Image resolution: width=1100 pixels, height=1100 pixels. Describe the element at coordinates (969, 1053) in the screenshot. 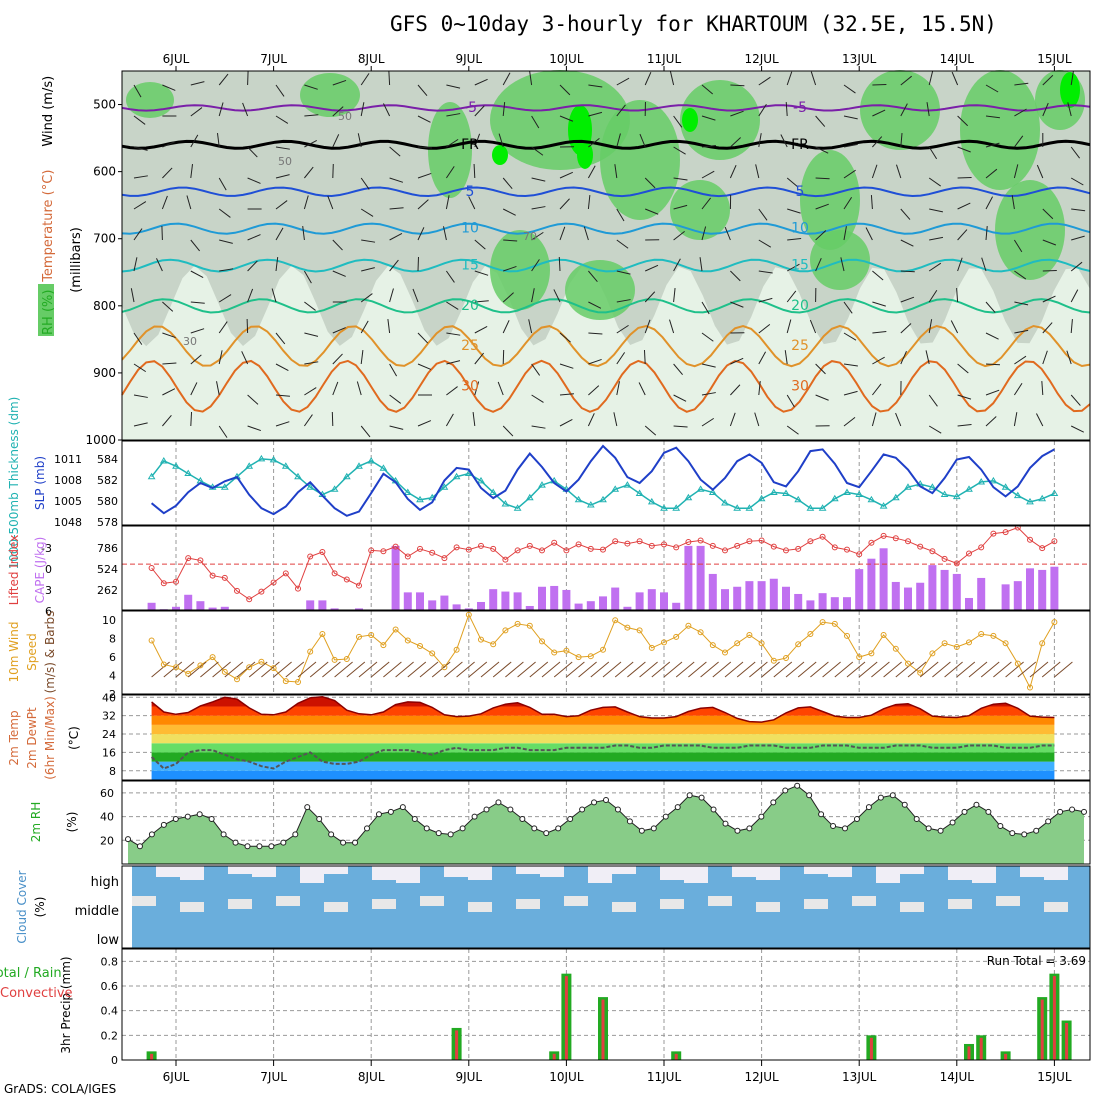

I see `precip-convective-bar` at that location.